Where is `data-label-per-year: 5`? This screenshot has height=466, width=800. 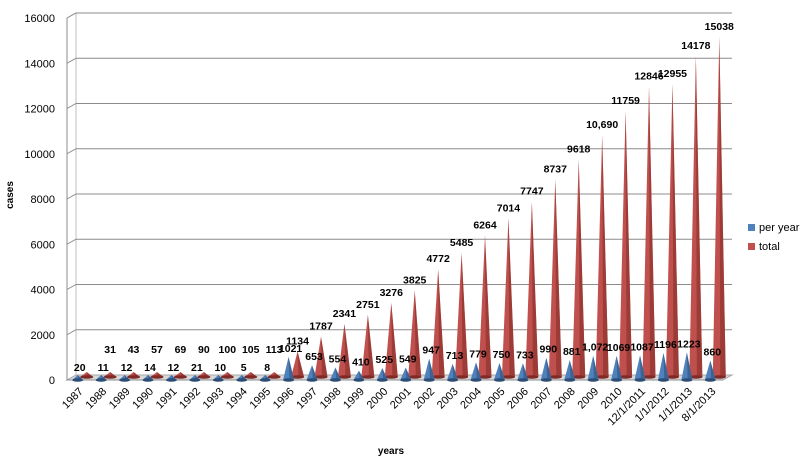 data-label-per-year: 5 is located at coordinates (244, 368).